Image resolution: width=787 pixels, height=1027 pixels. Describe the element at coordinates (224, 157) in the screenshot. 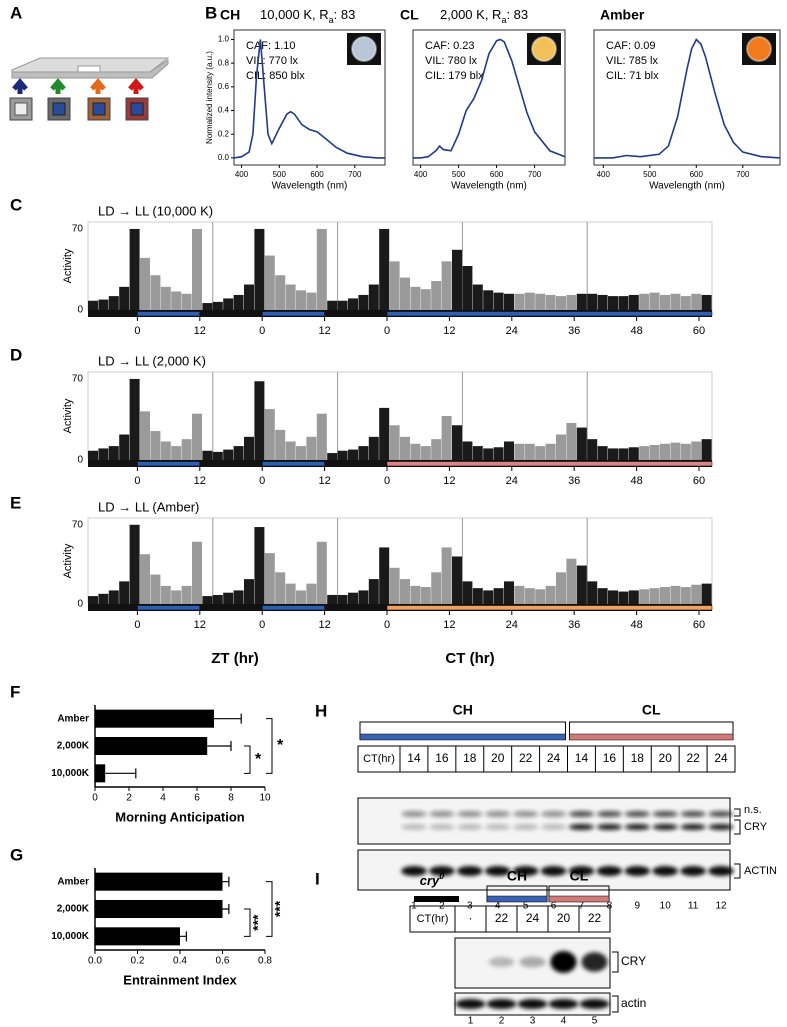

I see `y-tick-label: 0.0` at that location.